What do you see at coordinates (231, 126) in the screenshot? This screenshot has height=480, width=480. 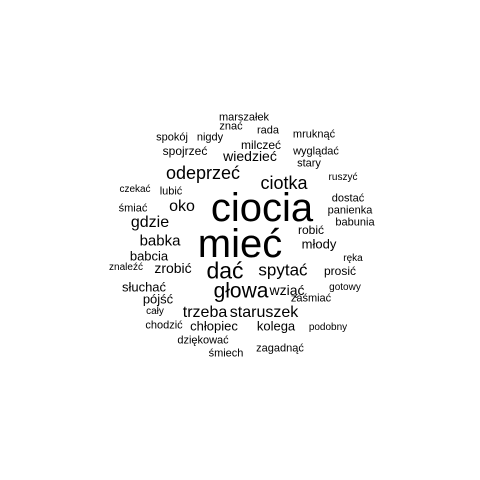 I see `word: znać` at bounding box center [231, 126].